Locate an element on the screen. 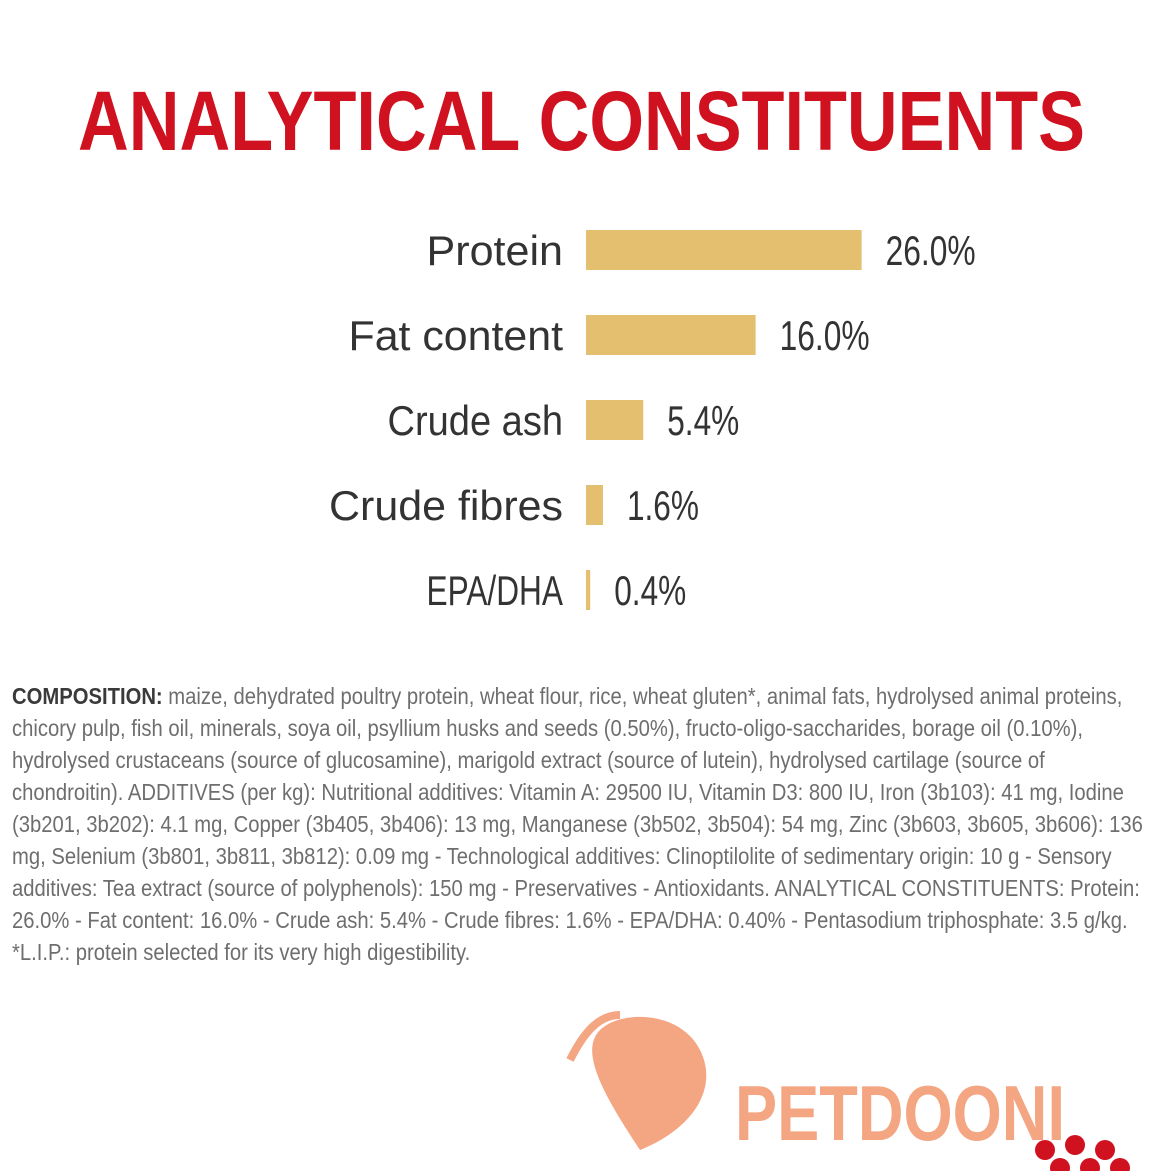 The image size is (1171, 1171). category-label: Fat content is located at coordinates (456, 335).